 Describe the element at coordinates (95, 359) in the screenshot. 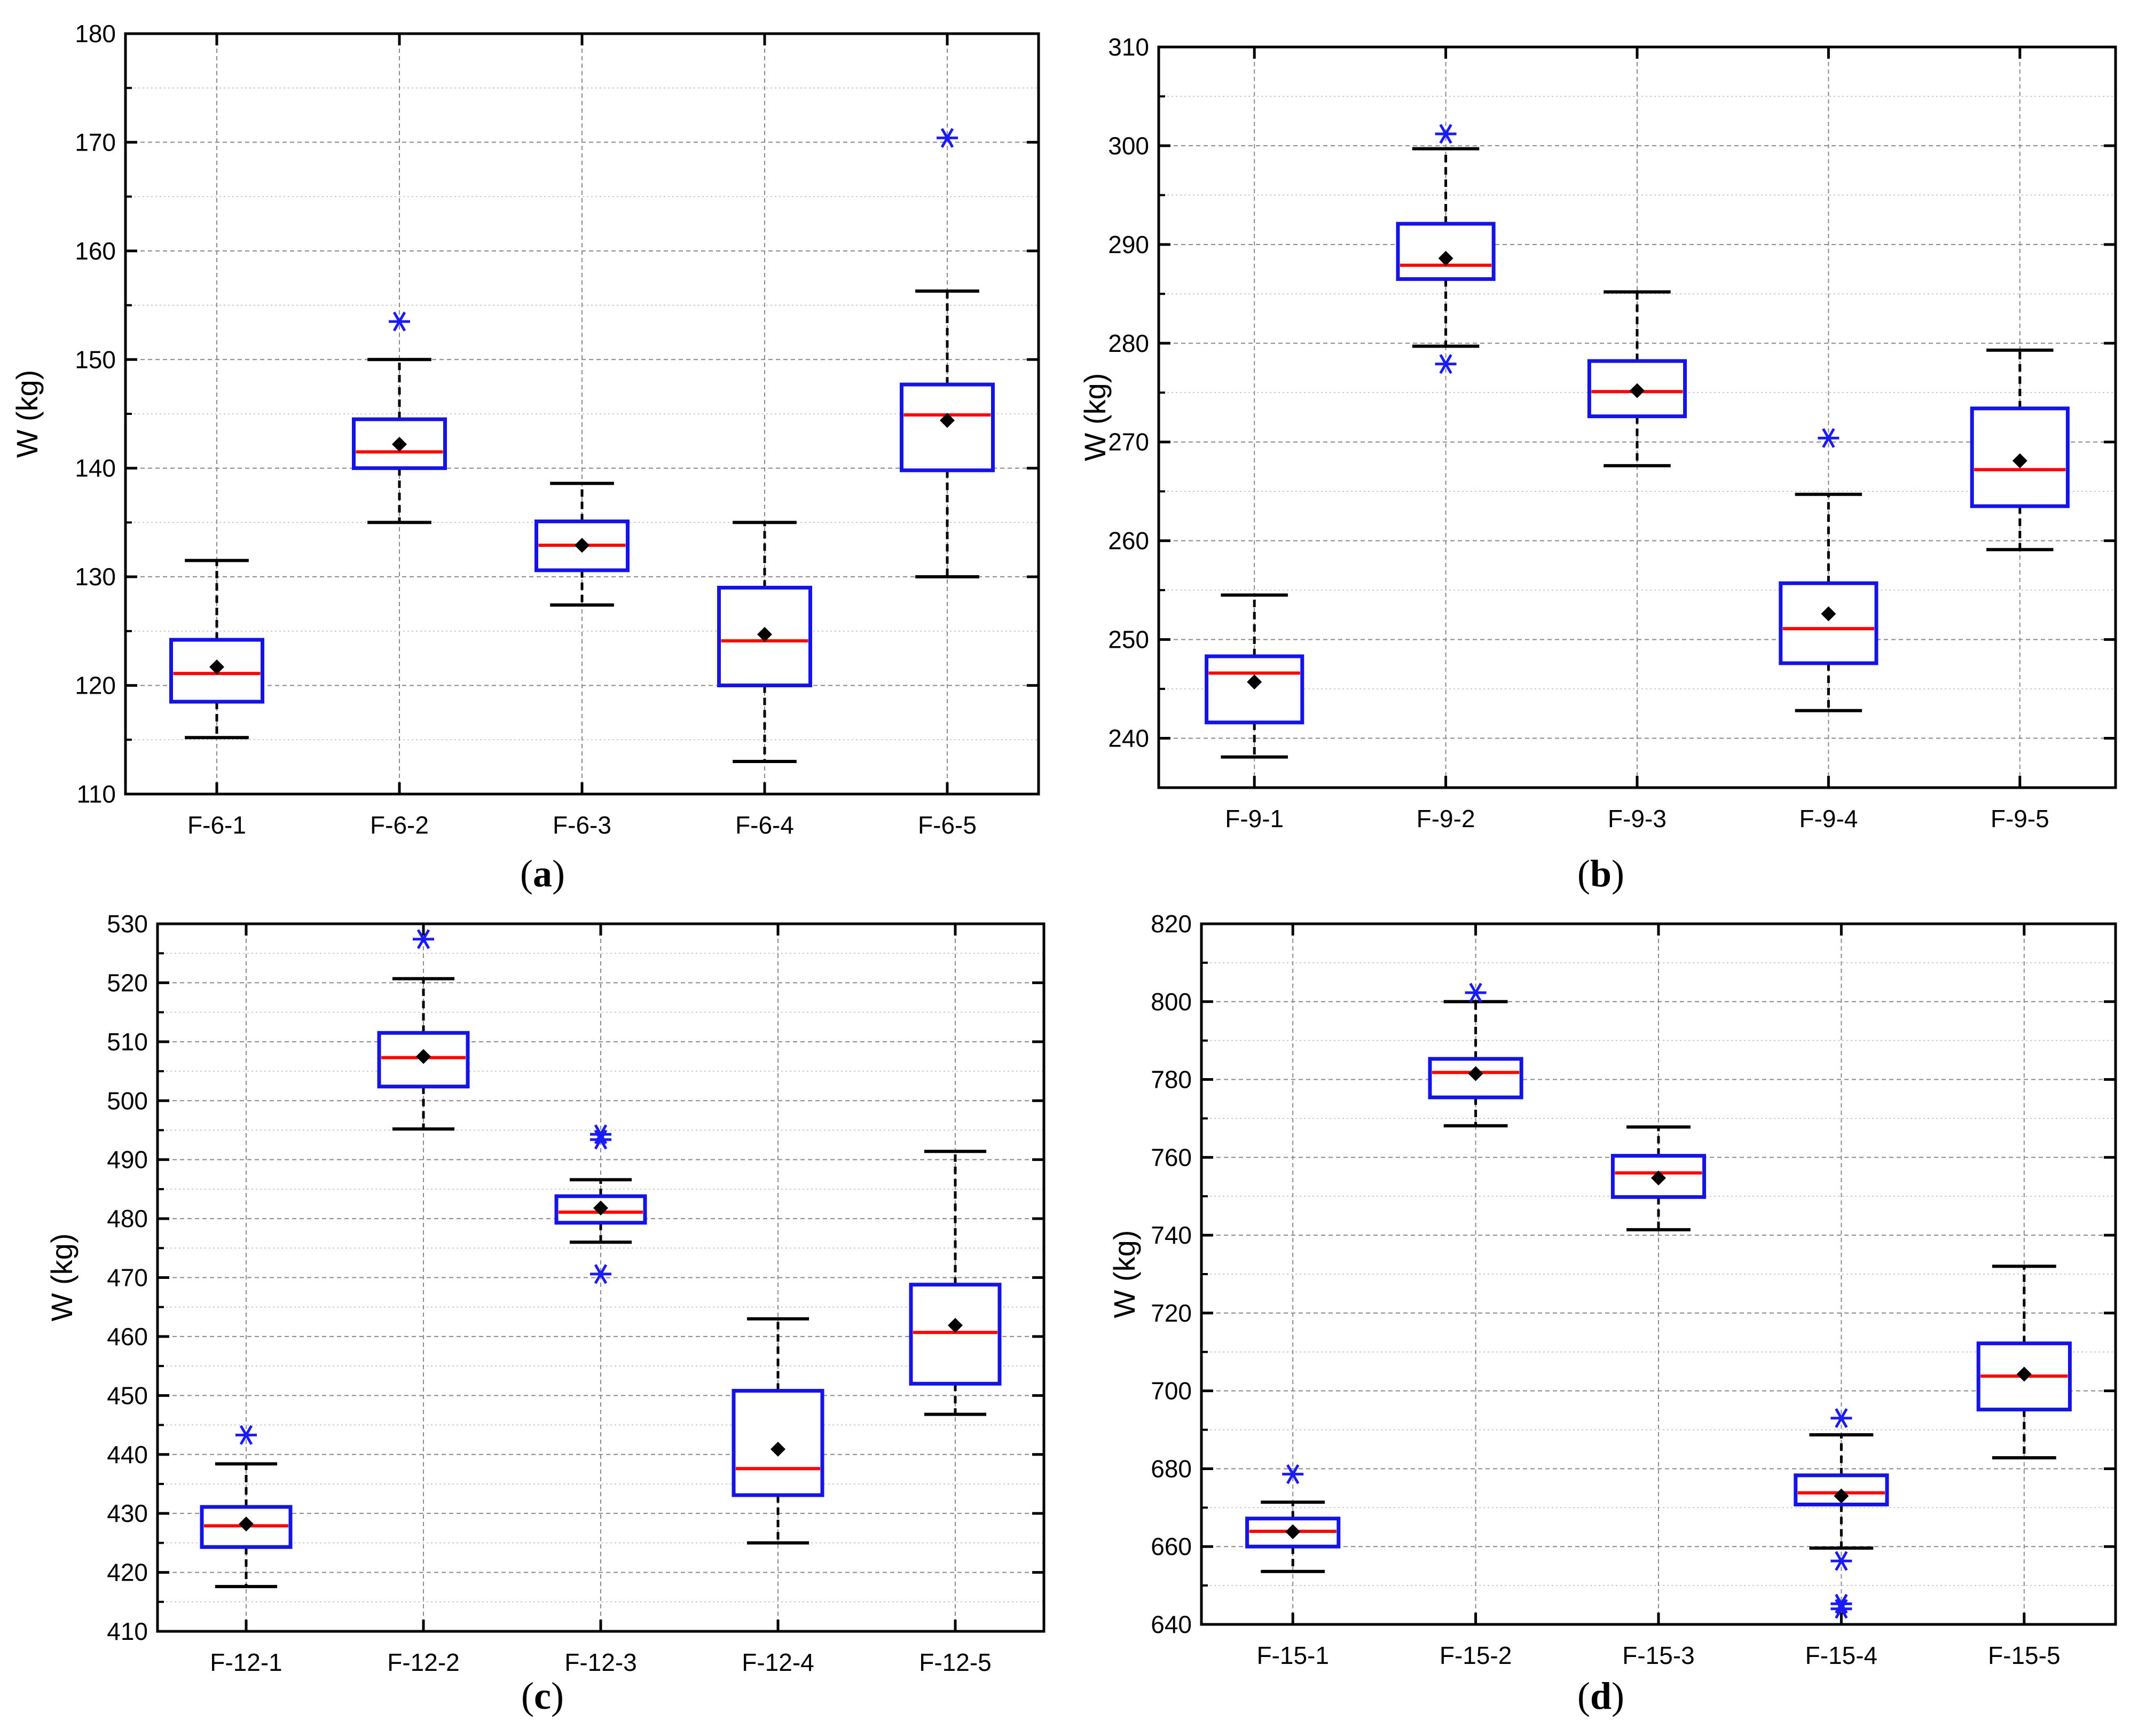

I see `y-tick-label: 150` at that location.